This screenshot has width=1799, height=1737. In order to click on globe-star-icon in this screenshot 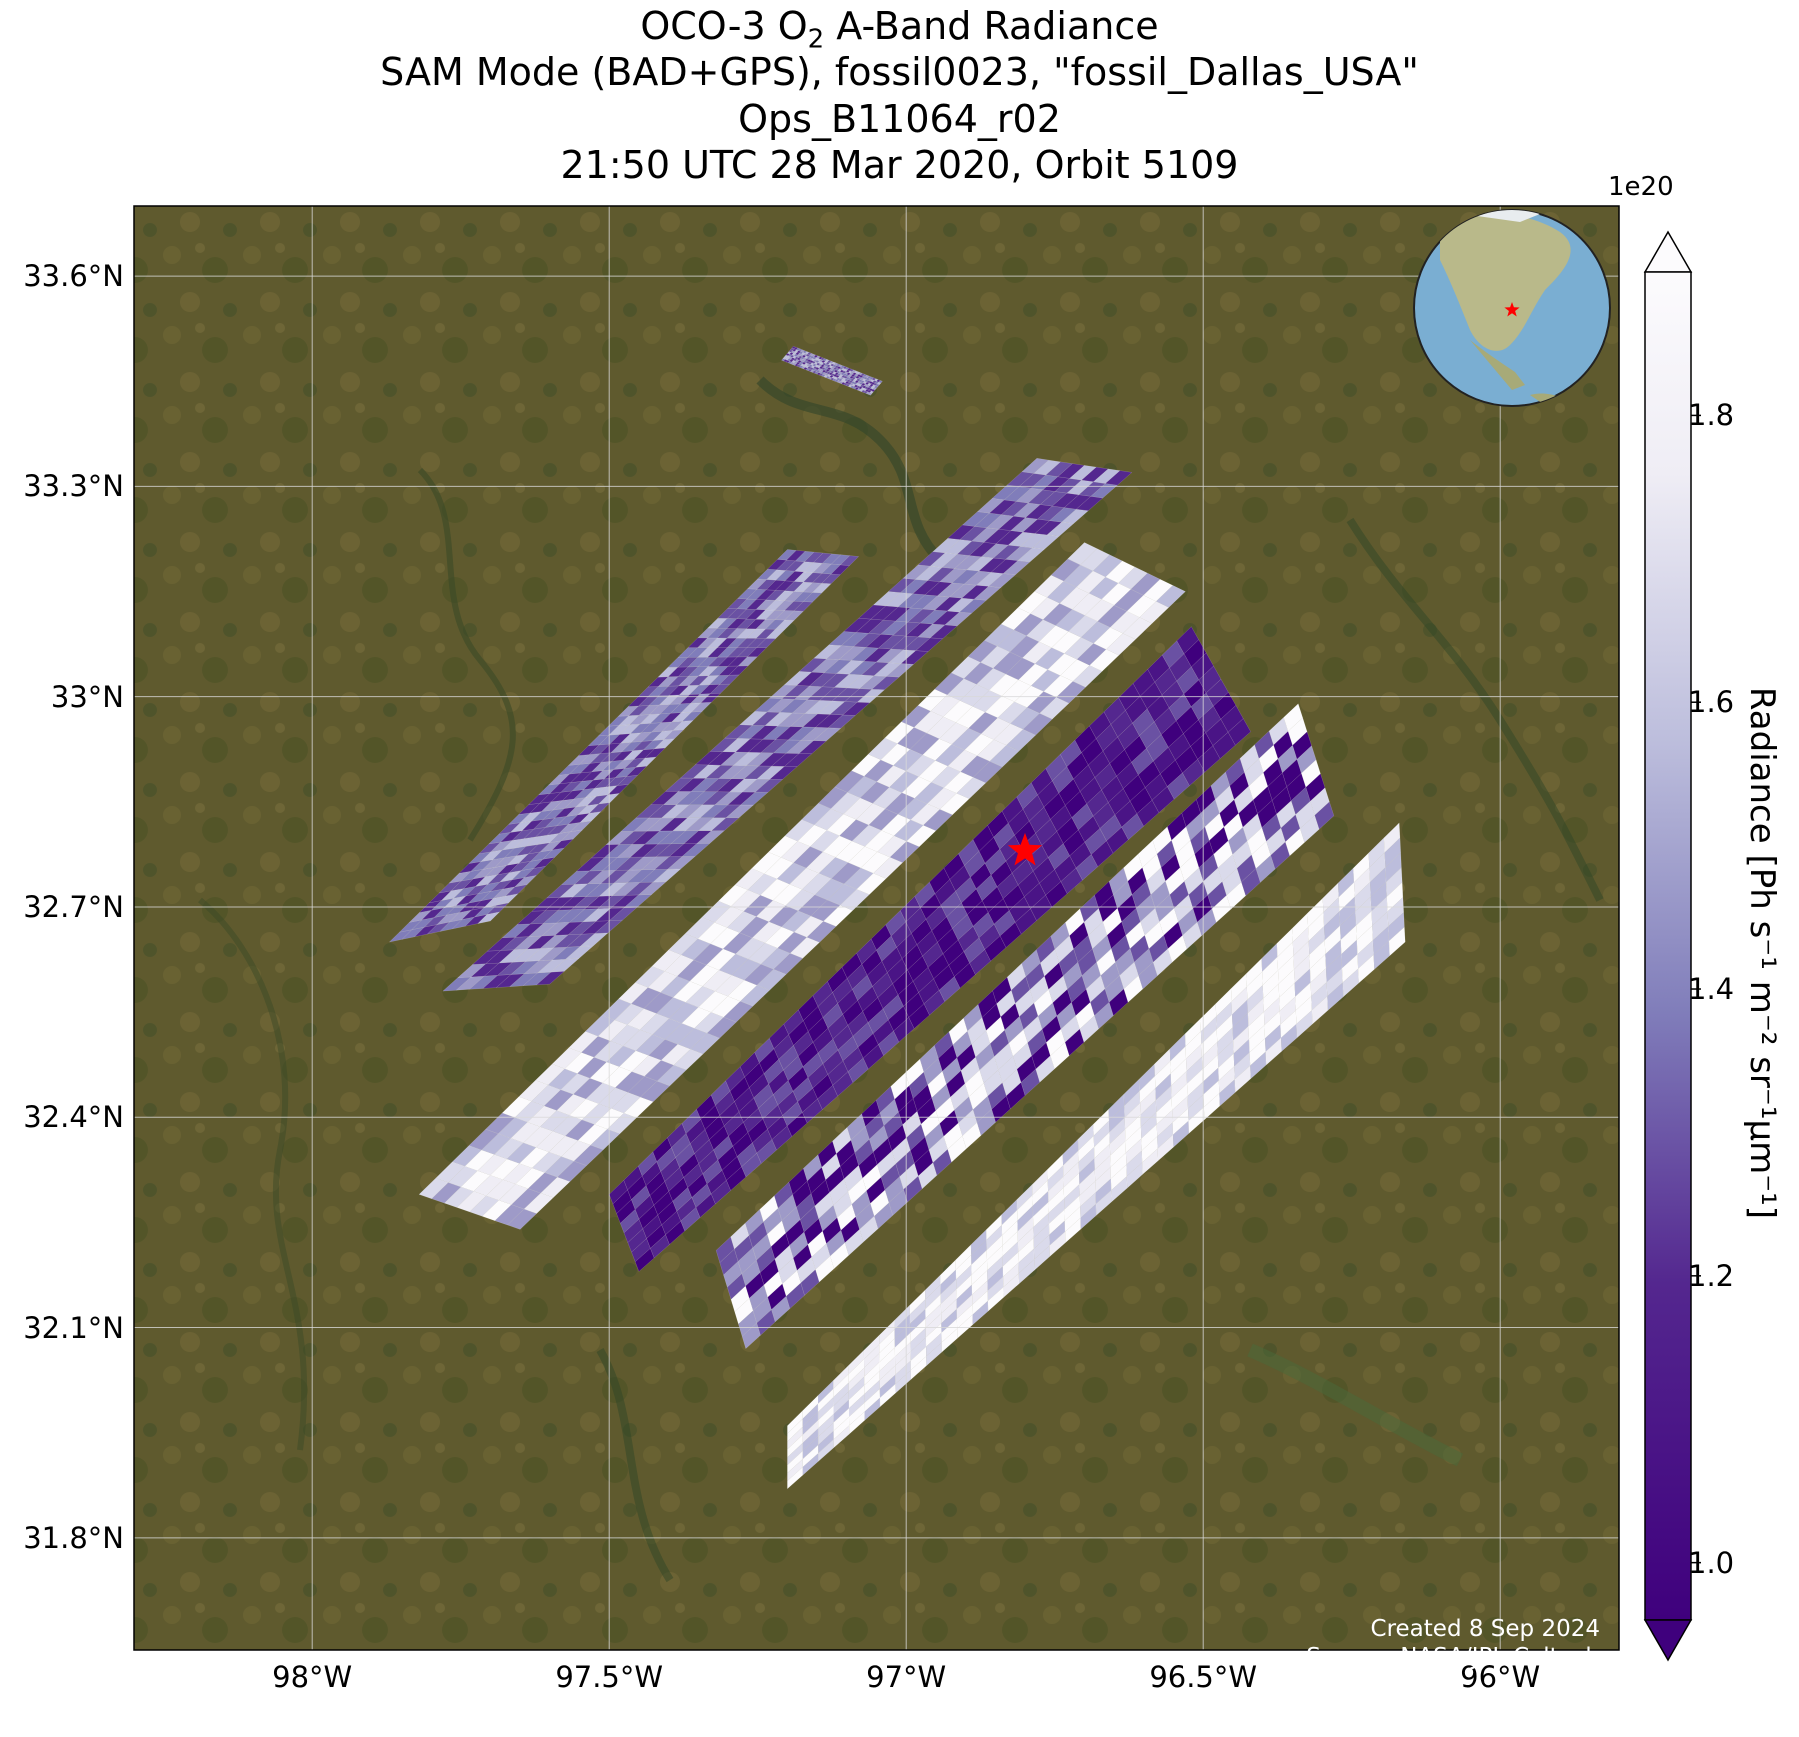, I will do `click(1512, 309)`.